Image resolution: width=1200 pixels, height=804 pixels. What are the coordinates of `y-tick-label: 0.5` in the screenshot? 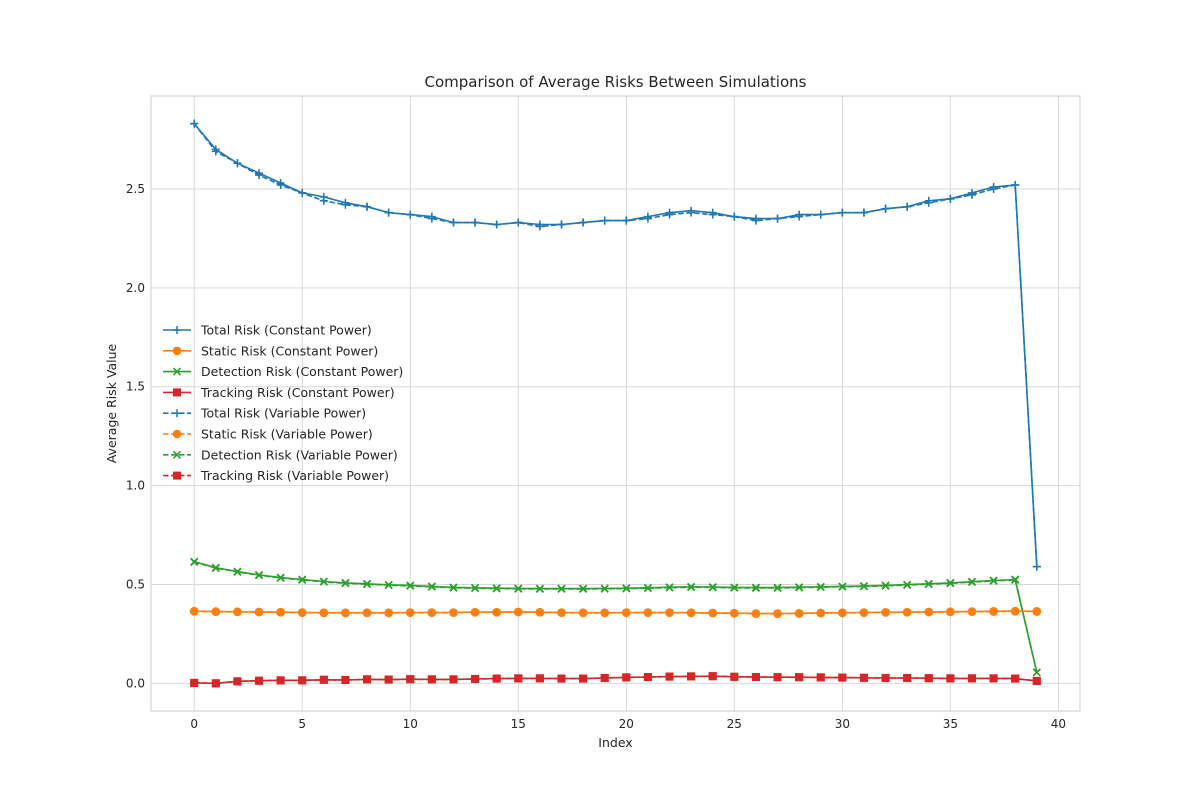 It's located at (135, 584).